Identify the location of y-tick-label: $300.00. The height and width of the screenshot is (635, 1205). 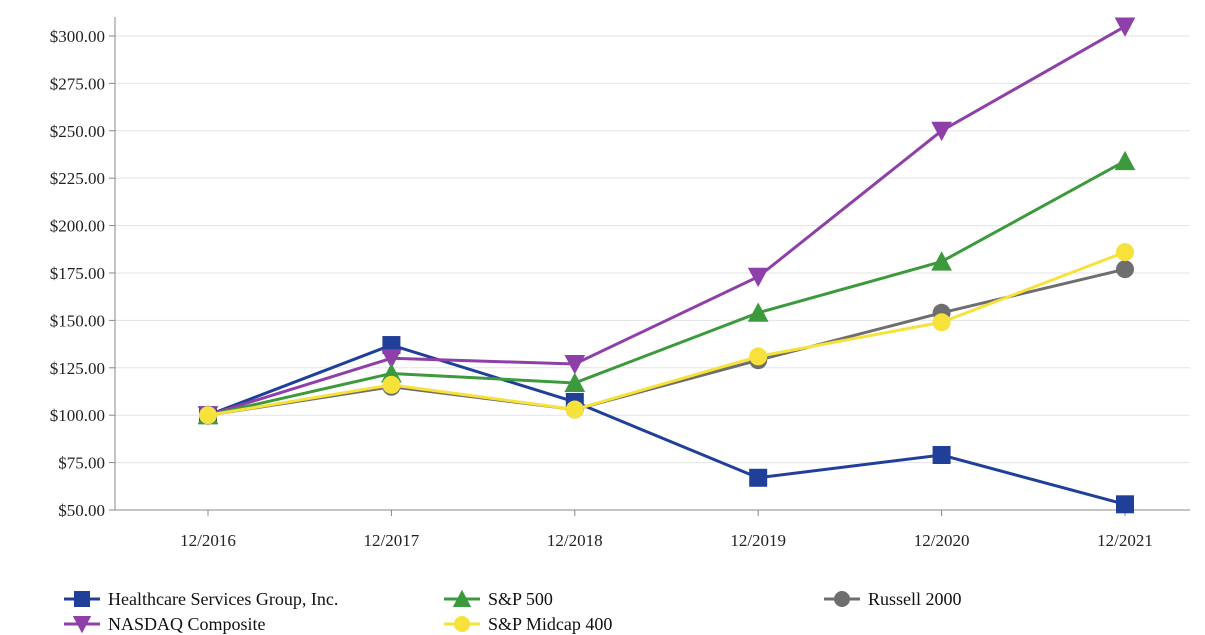
(77, 36).